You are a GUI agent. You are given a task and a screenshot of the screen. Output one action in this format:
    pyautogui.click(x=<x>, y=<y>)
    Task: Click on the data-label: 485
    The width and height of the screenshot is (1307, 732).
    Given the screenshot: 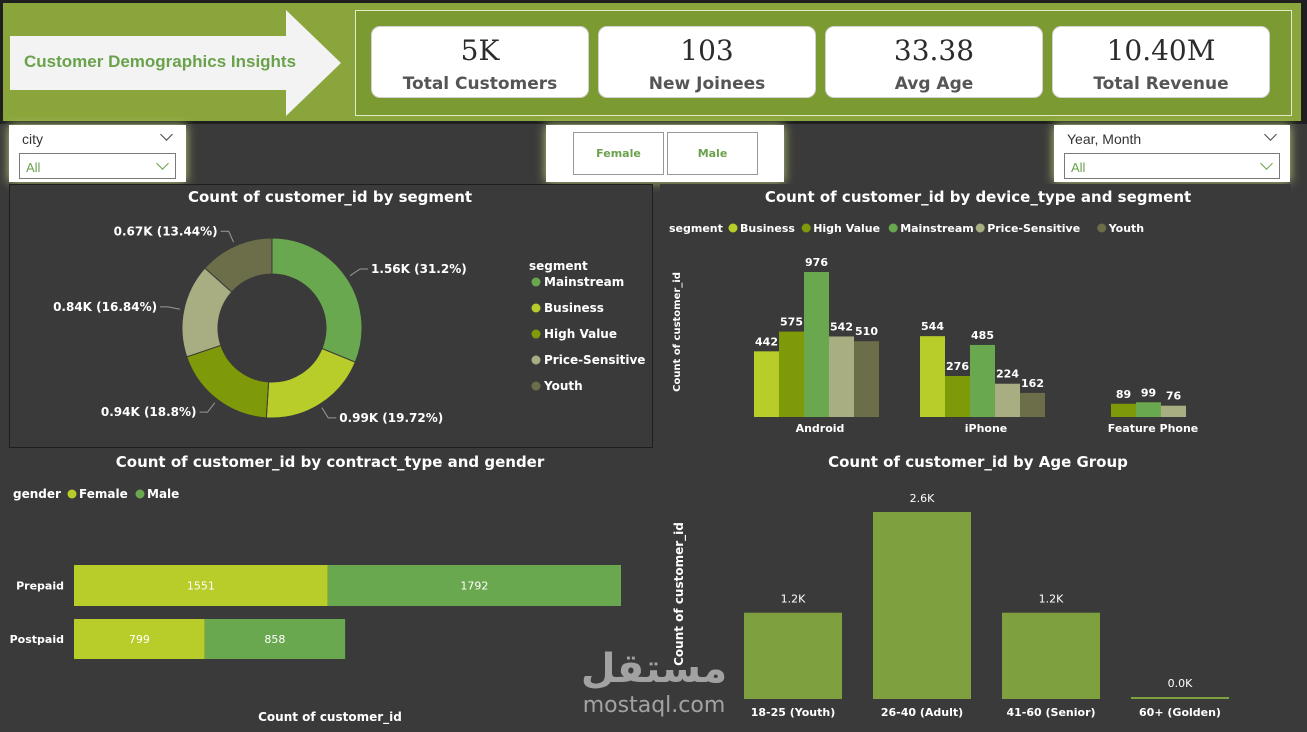 What is the action you would take?
    pyautogui.click(x=982, y=335)
    